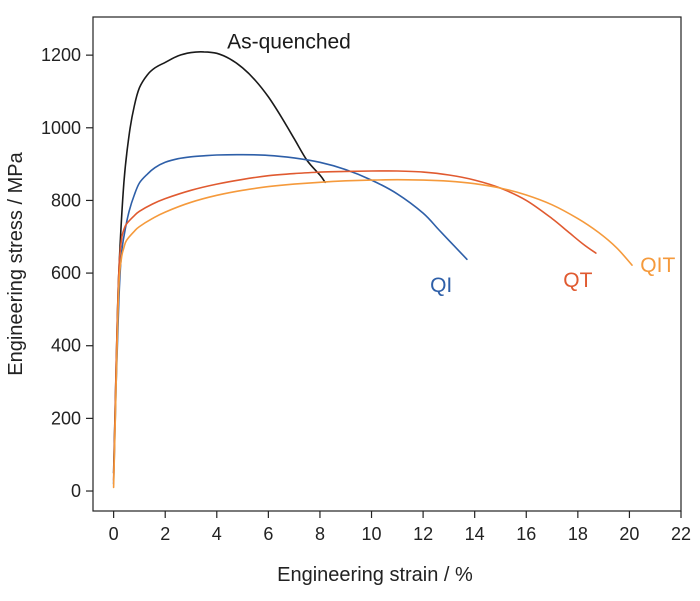 The width and height of the screenshot is (700, 601). I want to click on x-tick-label: 22, so click(681, 534).